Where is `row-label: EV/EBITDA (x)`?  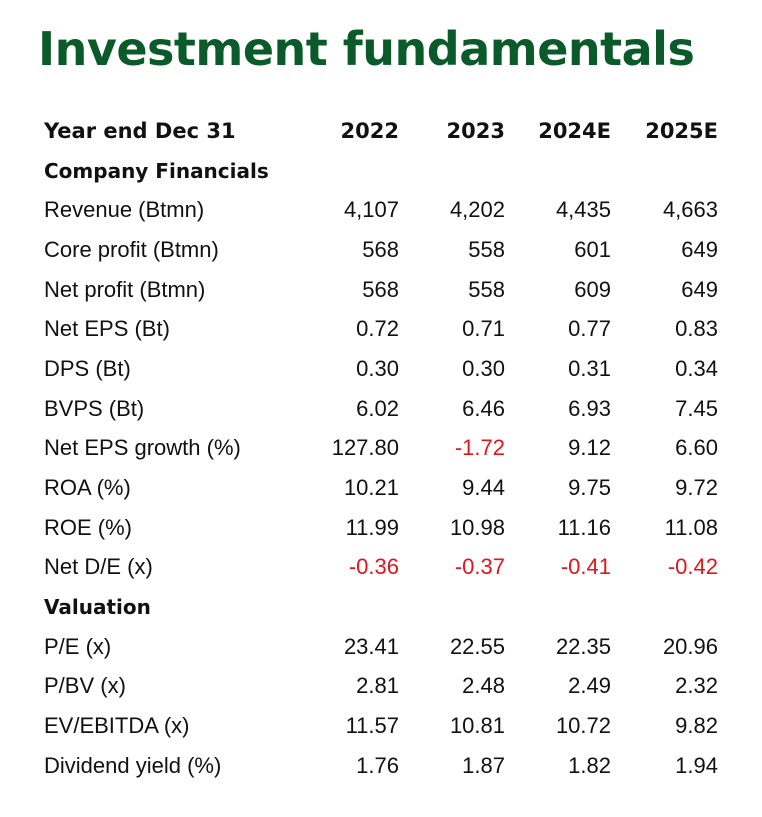
row-label: EV/EBITDA (x) is located at coordinates (117, 726).